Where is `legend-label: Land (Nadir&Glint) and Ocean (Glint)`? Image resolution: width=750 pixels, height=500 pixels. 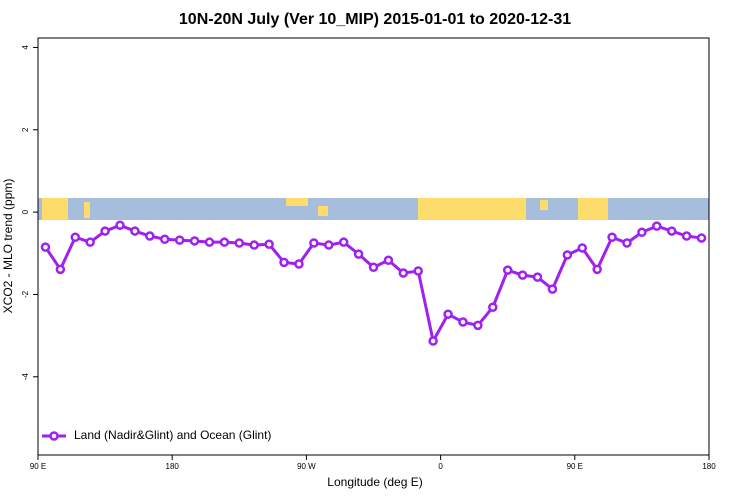
legend-label: Land (Nadir&Glint) and Ocean (Glint) is located at coordinates (172, 435).